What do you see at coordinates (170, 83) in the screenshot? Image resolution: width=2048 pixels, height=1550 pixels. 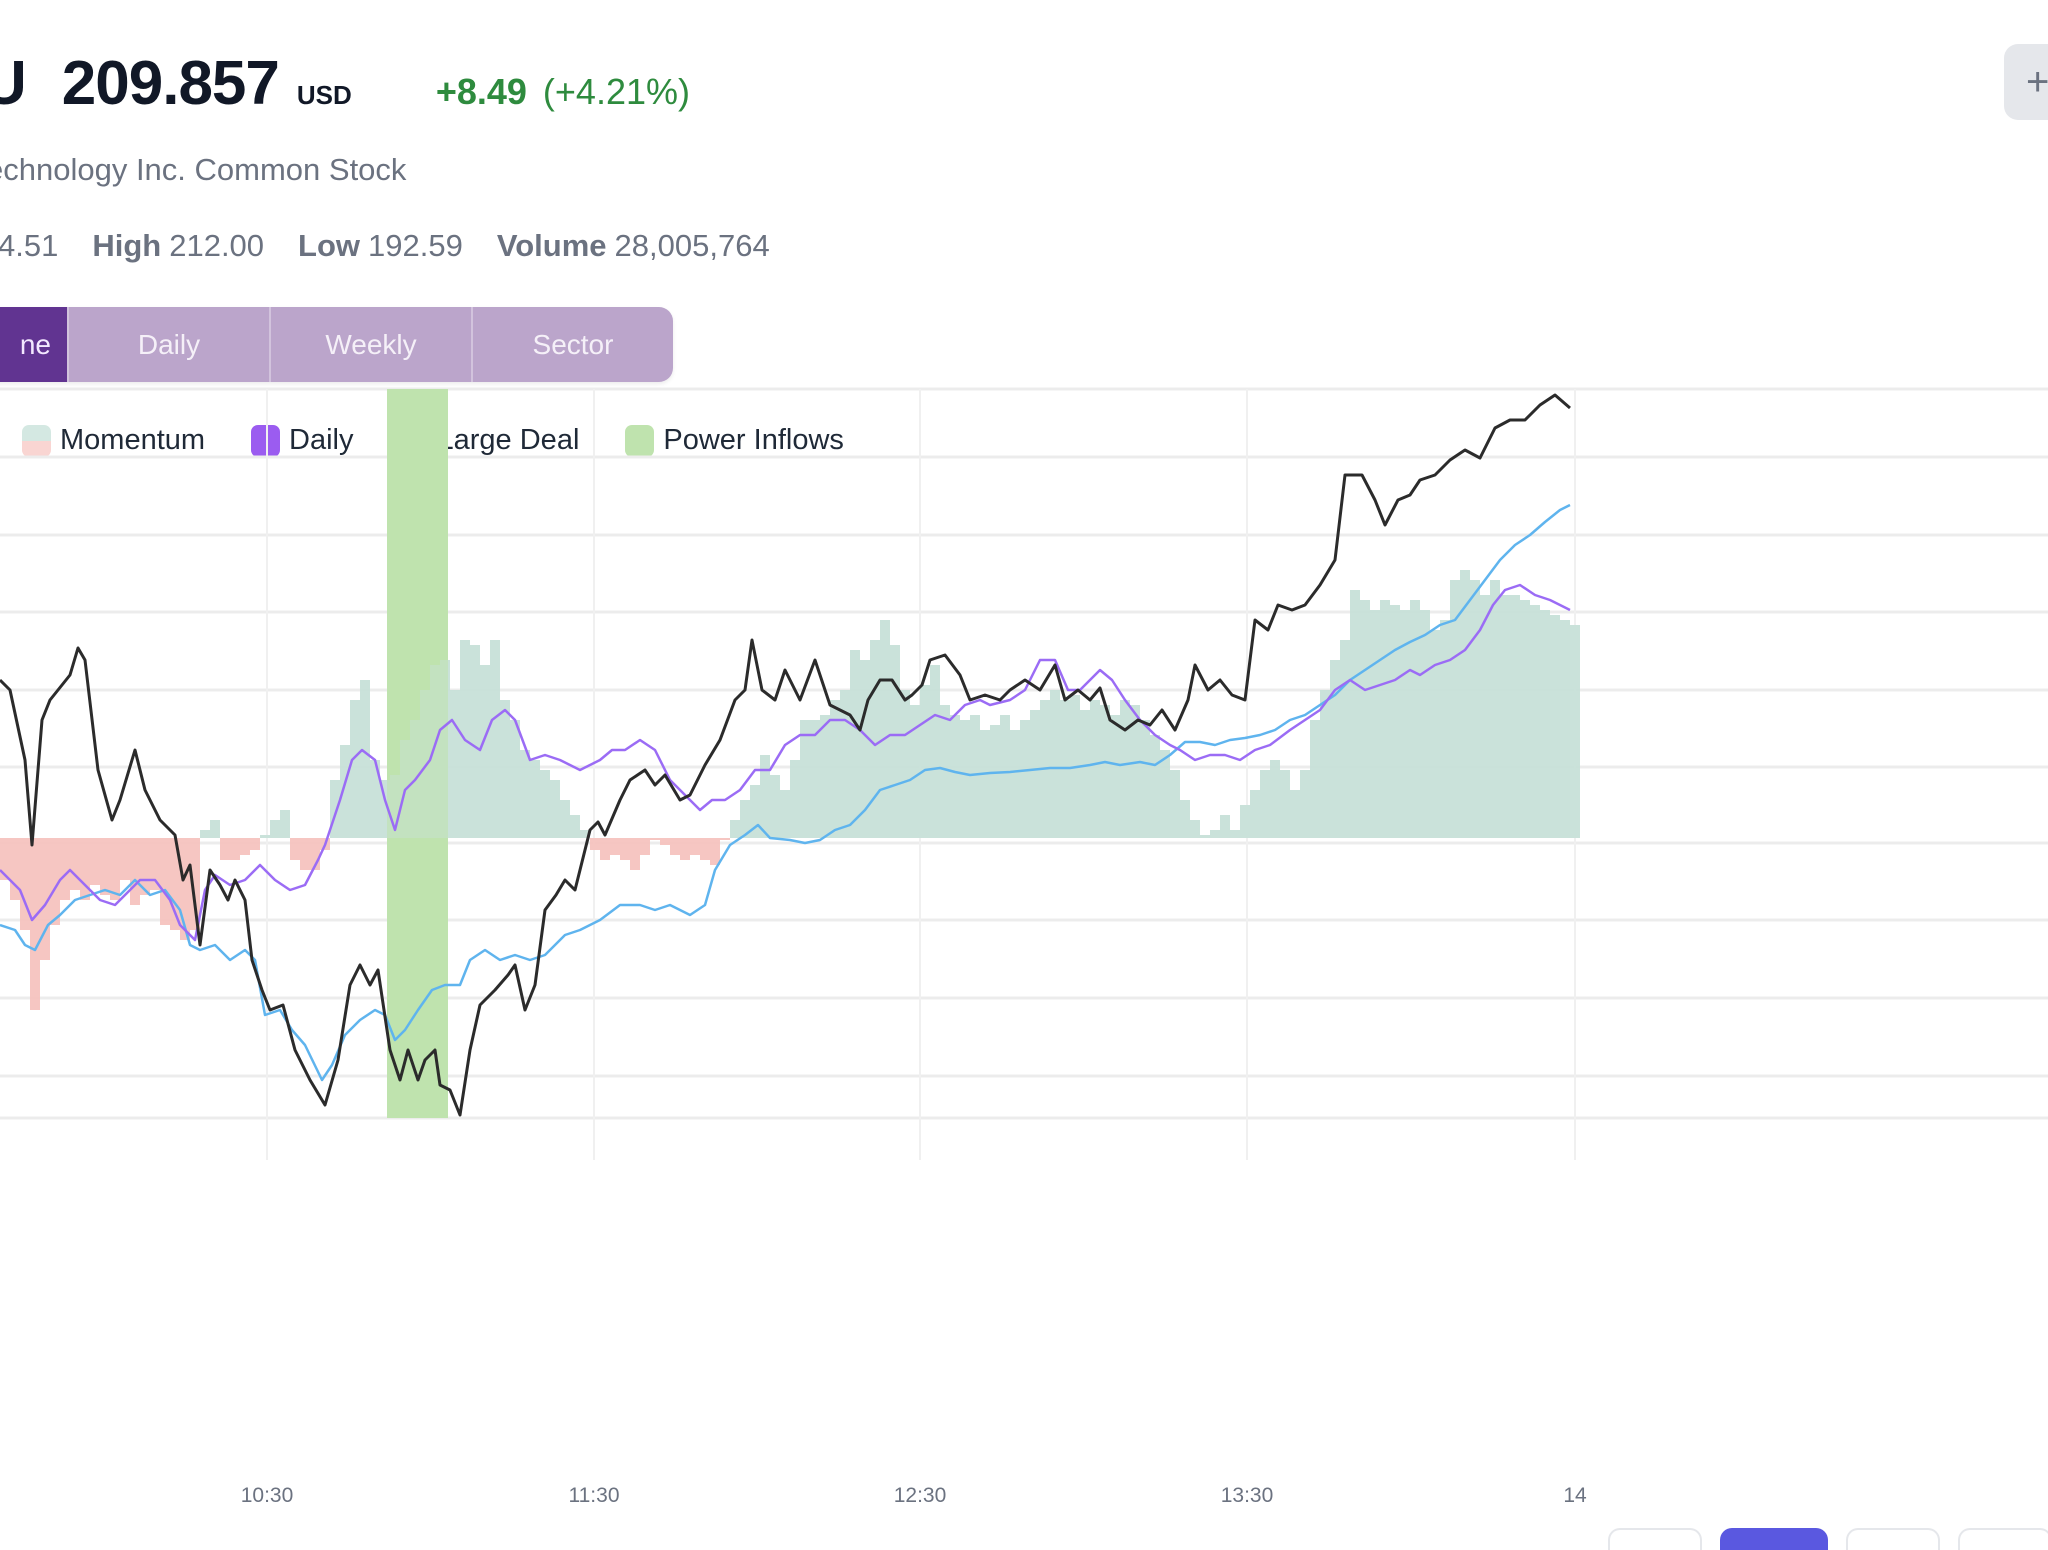 I see `last-price: 209.857` at bounding box center [170, 83].